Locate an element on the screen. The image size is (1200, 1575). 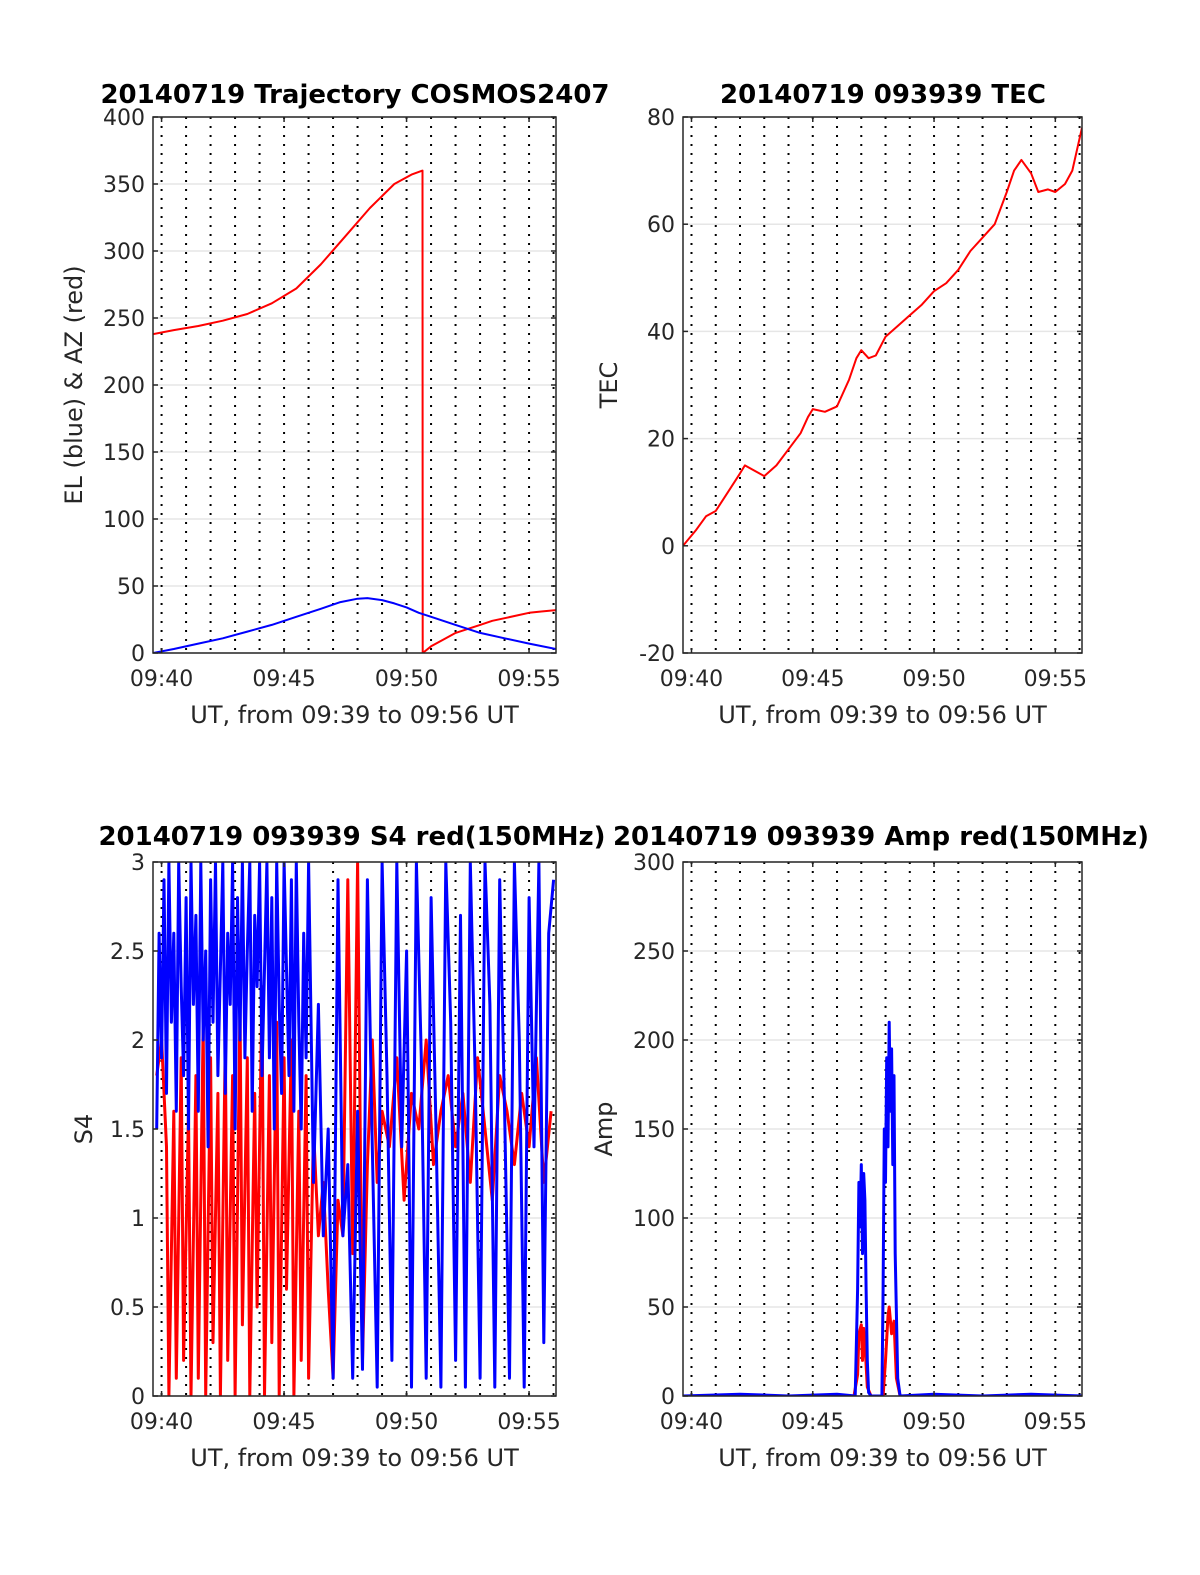
chart-title: 20140719 Trajectory COSMOS2407 is located at coordinates (354, 95).